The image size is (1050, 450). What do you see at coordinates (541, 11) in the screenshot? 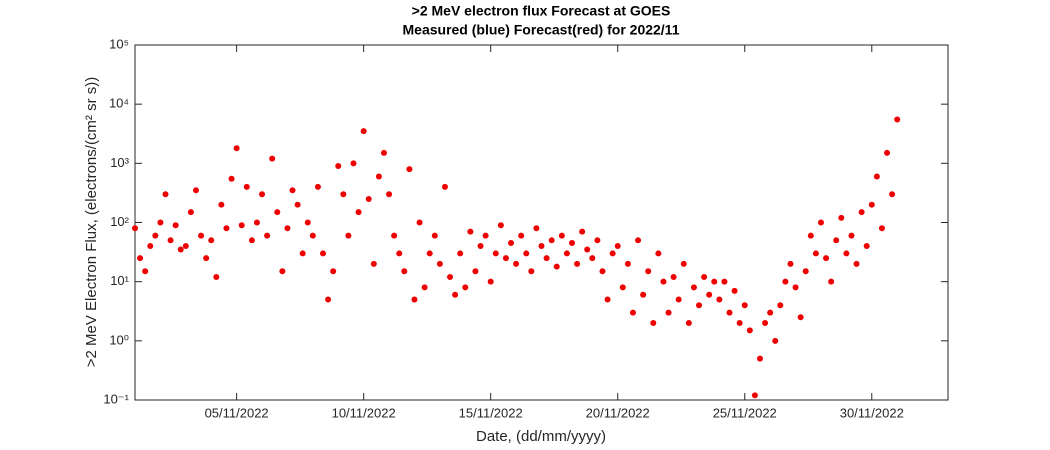
I see `chart-title: >2 MeV electron flux Forecast at GOES` at bounding box center [541, 11].